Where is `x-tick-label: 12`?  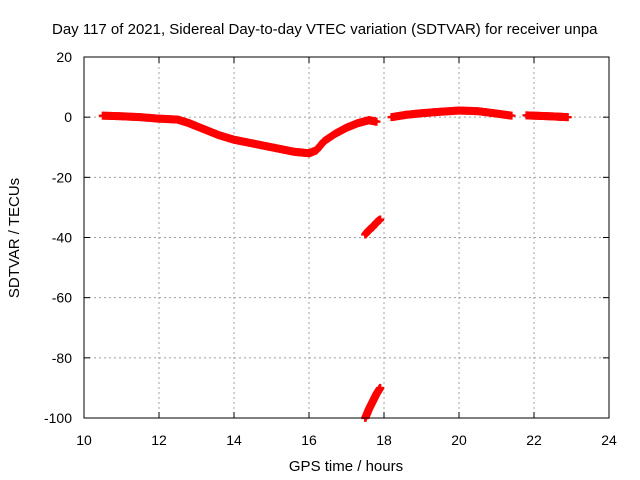
x-tick-label: 12 is located at coordinates (159, 440).